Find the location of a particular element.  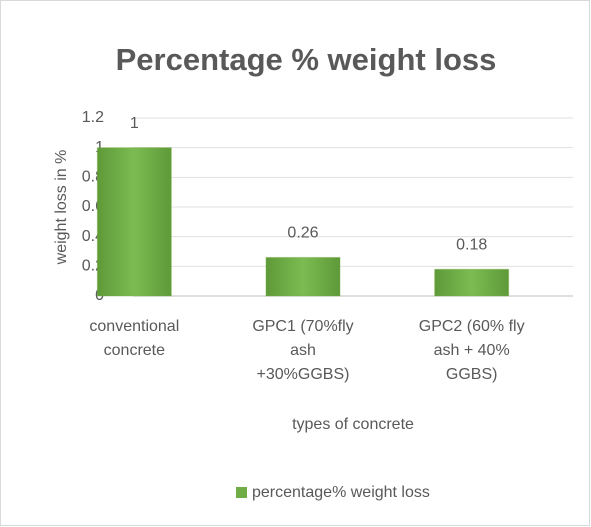

x-tick-label: GPC2 (60% fly ash + 40% GGBS) is located at coordinates (472, 350).